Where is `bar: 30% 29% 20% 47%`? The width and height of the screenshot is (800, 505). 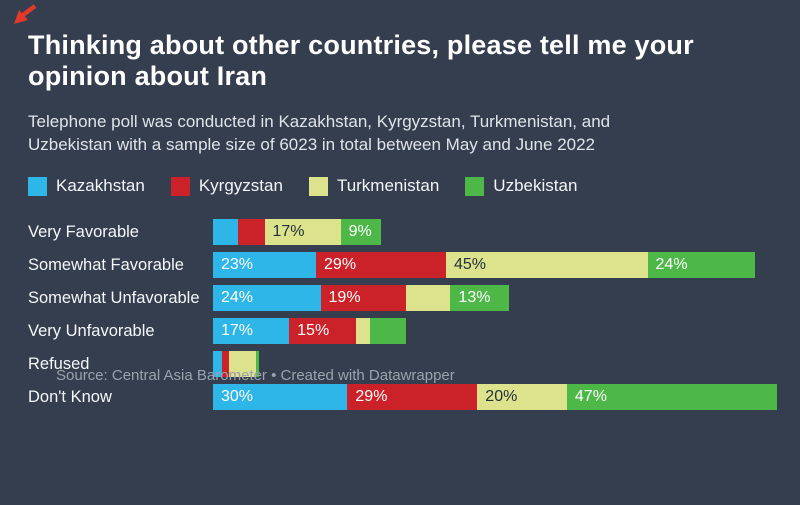 bar: 30% 29% 20% 47% is located at coordinates (495, 397).